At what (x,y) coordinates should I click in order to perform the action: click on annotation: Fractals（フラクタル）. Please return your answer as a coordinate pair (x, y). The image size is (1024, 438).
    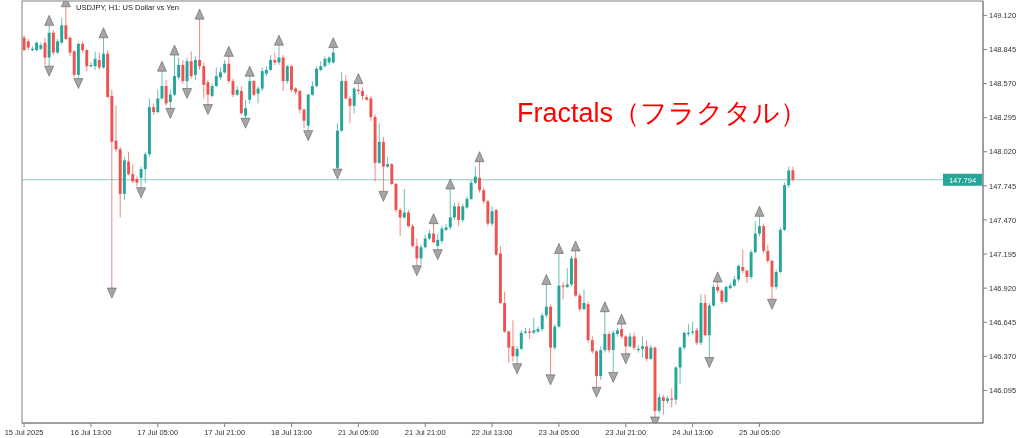
    Looking at the image, I should click on (662, 113).